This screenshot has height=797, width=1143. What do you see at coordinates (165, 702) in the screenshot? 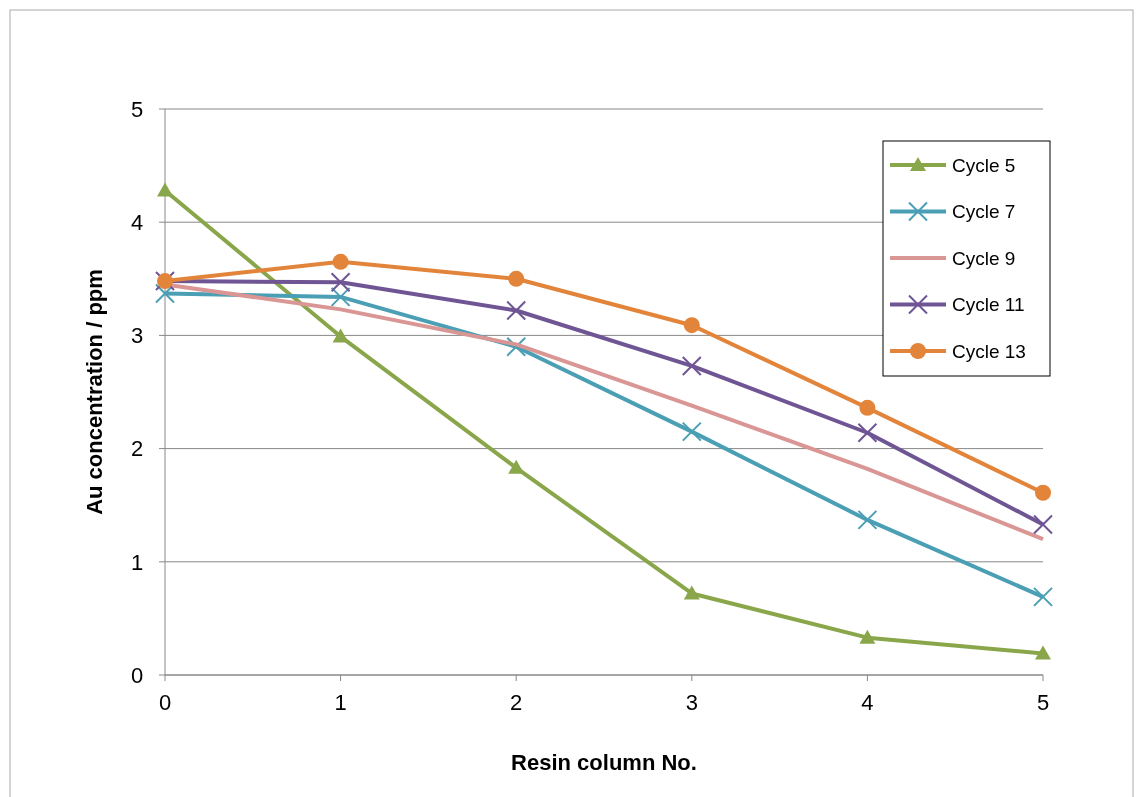
I see `x-tick-label: 0` at bounding box center [165, 702].